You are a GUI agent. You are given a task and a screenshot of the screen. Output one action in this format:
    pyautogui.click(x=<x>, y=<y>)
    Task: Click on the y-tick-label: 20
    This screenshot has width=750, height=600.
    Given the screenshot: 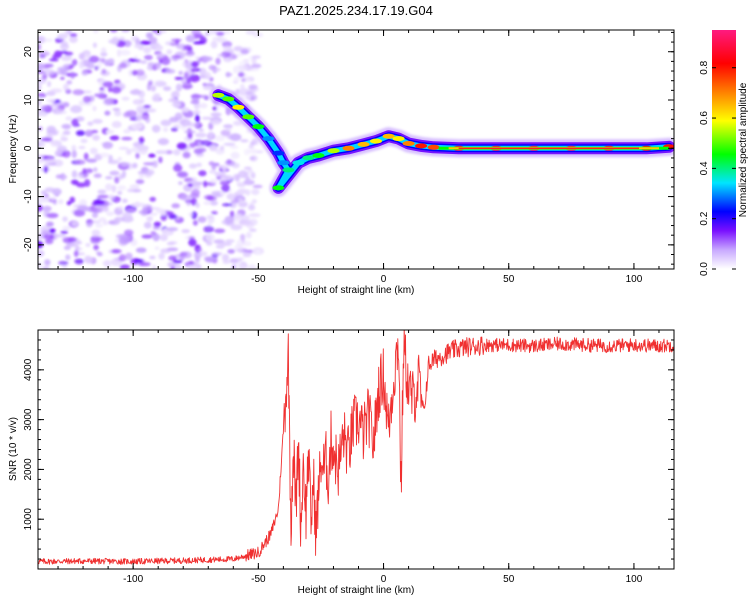 What is the action you would take?
    pyautogui.click(x=28, y=52)
    